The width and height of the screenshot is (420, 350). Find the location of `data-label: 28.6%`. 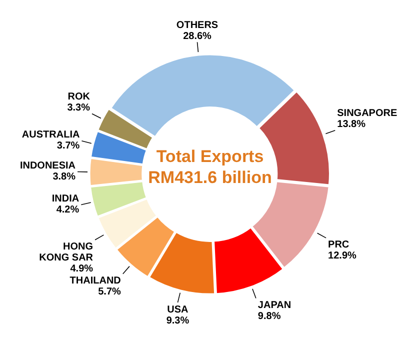

data-label: 28.6% is located at coordinates (197, 36).